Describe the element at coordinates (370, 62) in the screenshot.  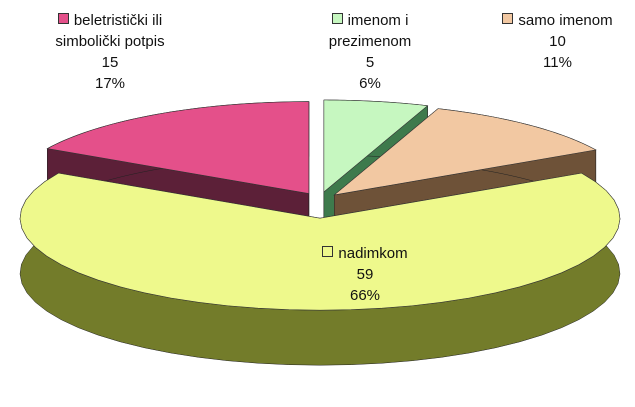
I see `value-label: 5` at that location.